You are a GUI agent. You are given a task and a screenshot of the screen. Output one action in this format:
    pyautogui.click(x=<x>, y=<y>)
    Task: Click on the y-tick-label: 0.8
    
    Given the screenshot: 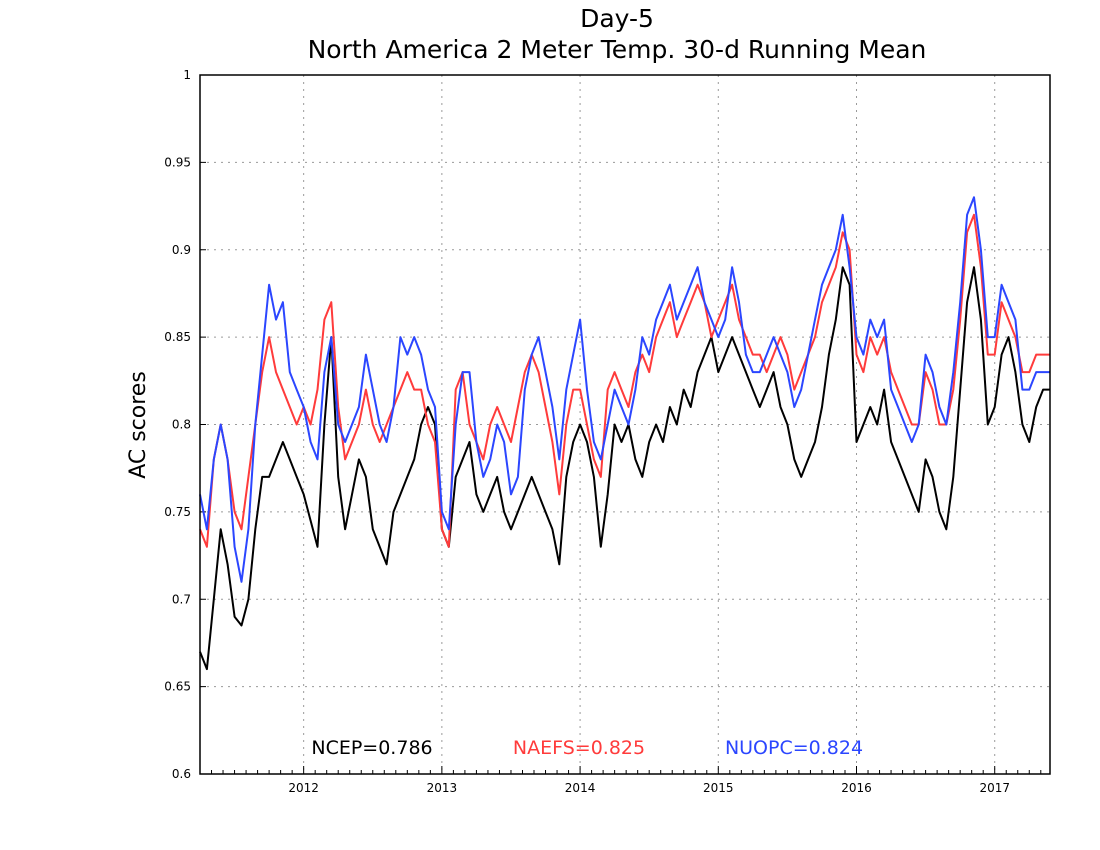 What is the action you would take?
    pyautogui.click(x=181, y=425)
    